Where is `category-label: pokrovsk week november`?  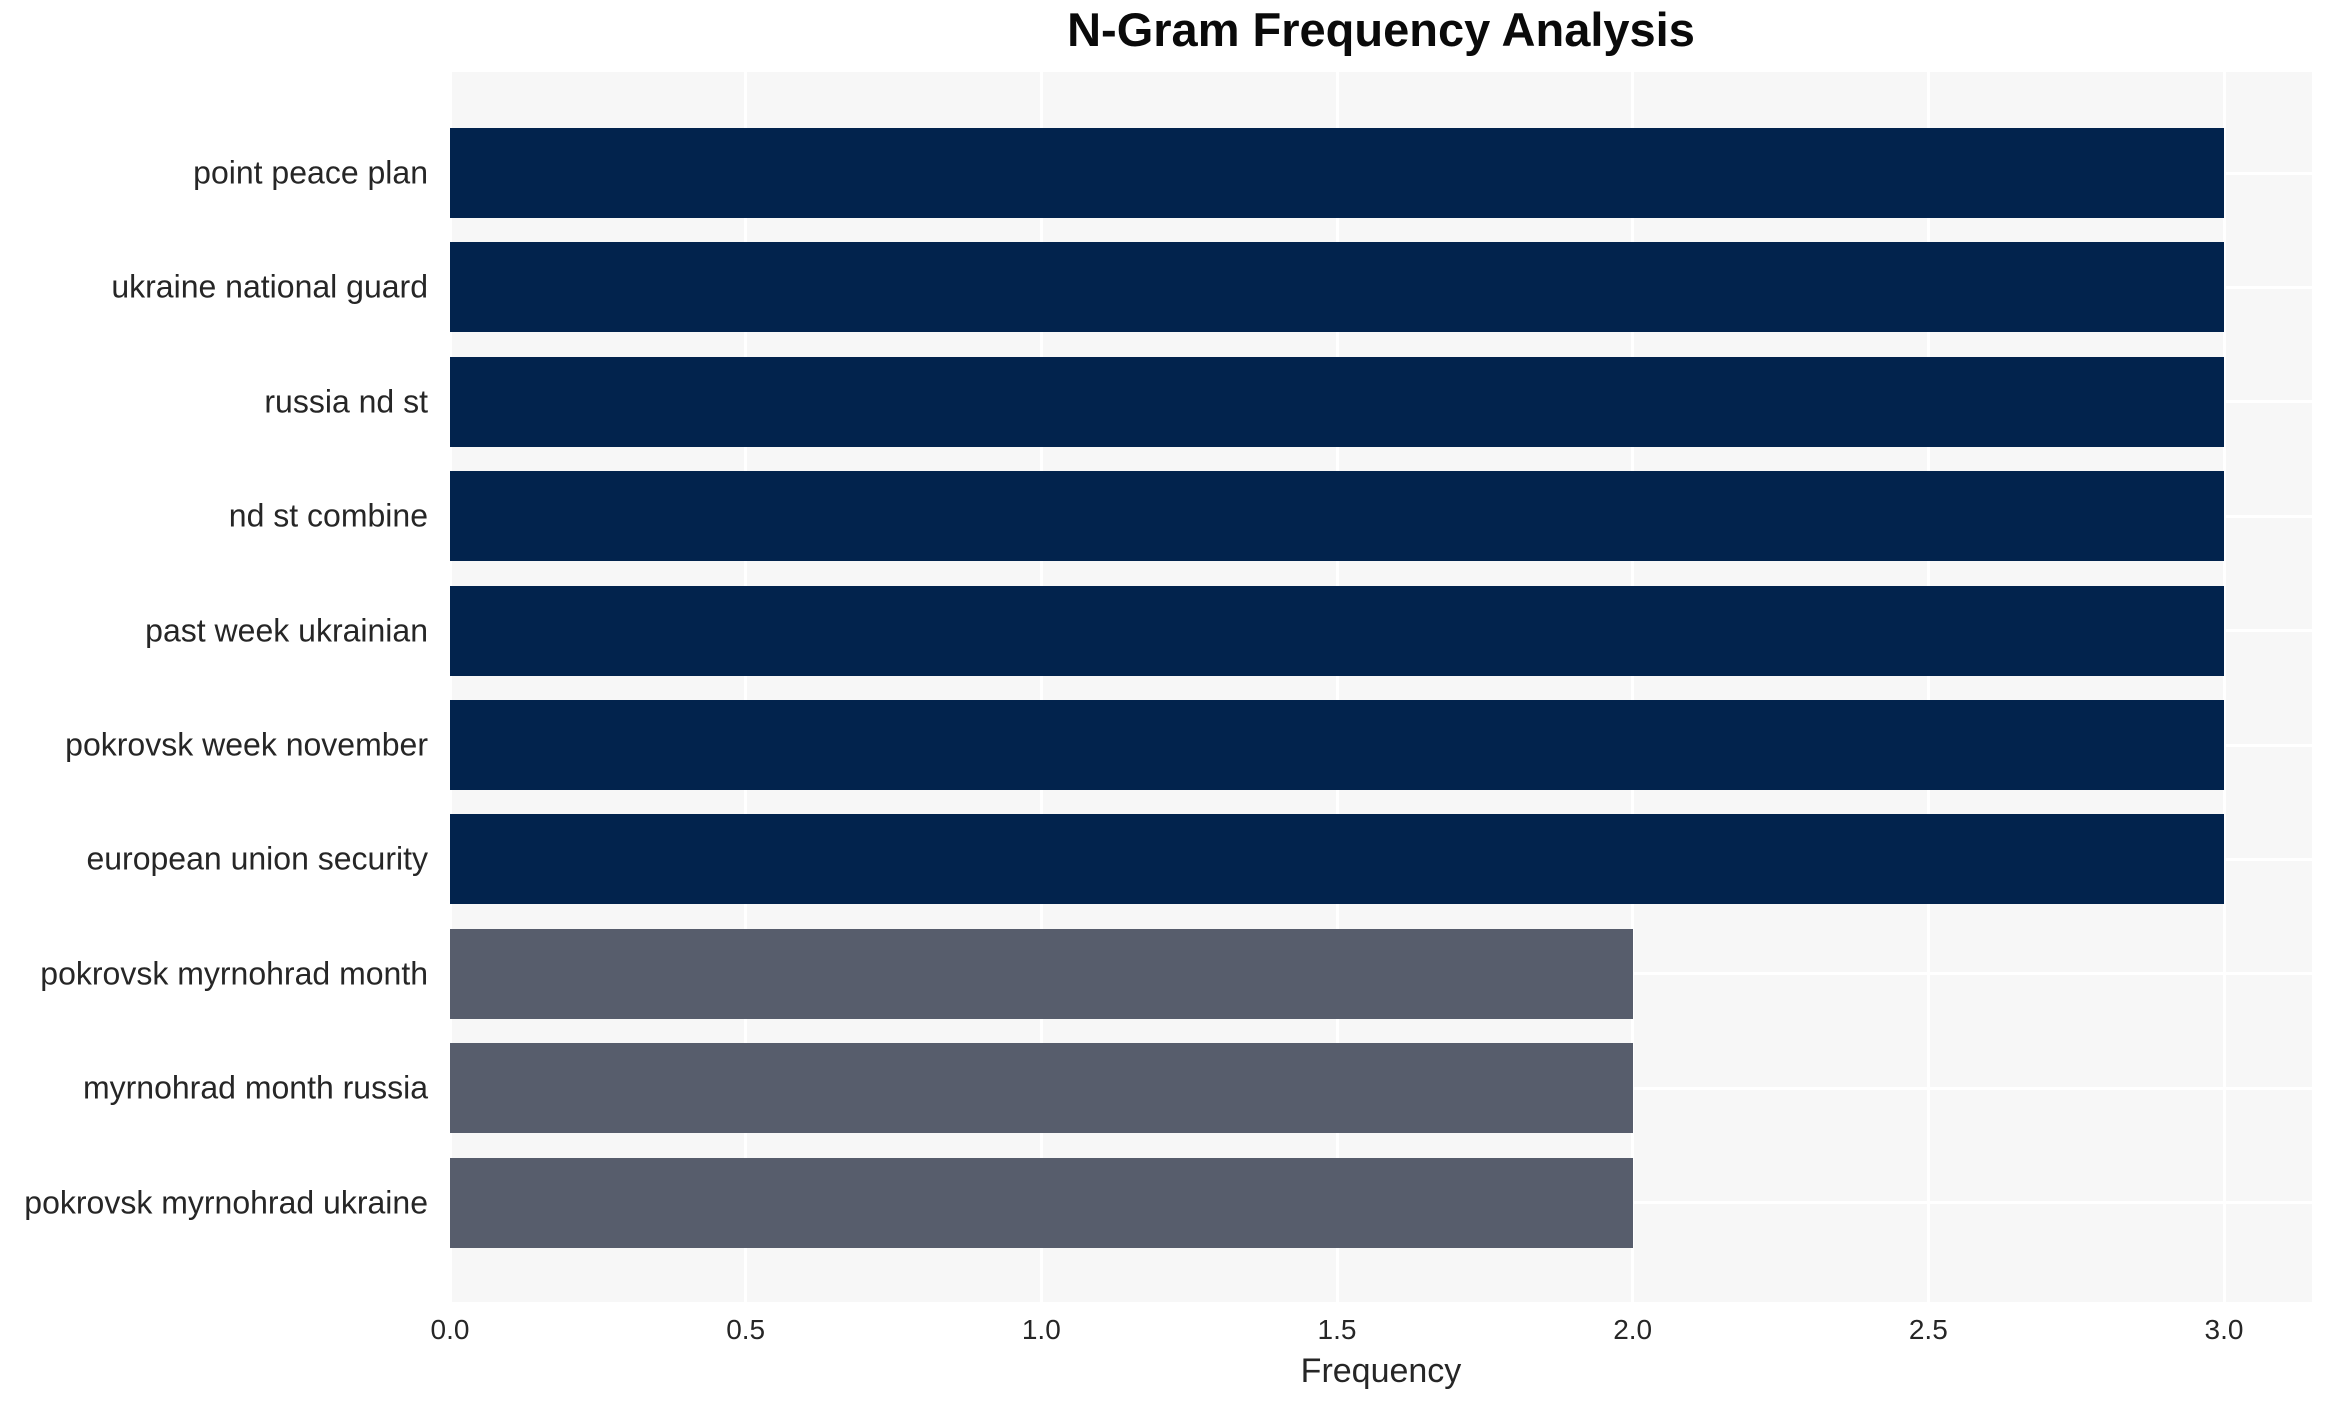 category-label: pokrovsk week november is located at coordinates (246, 744).